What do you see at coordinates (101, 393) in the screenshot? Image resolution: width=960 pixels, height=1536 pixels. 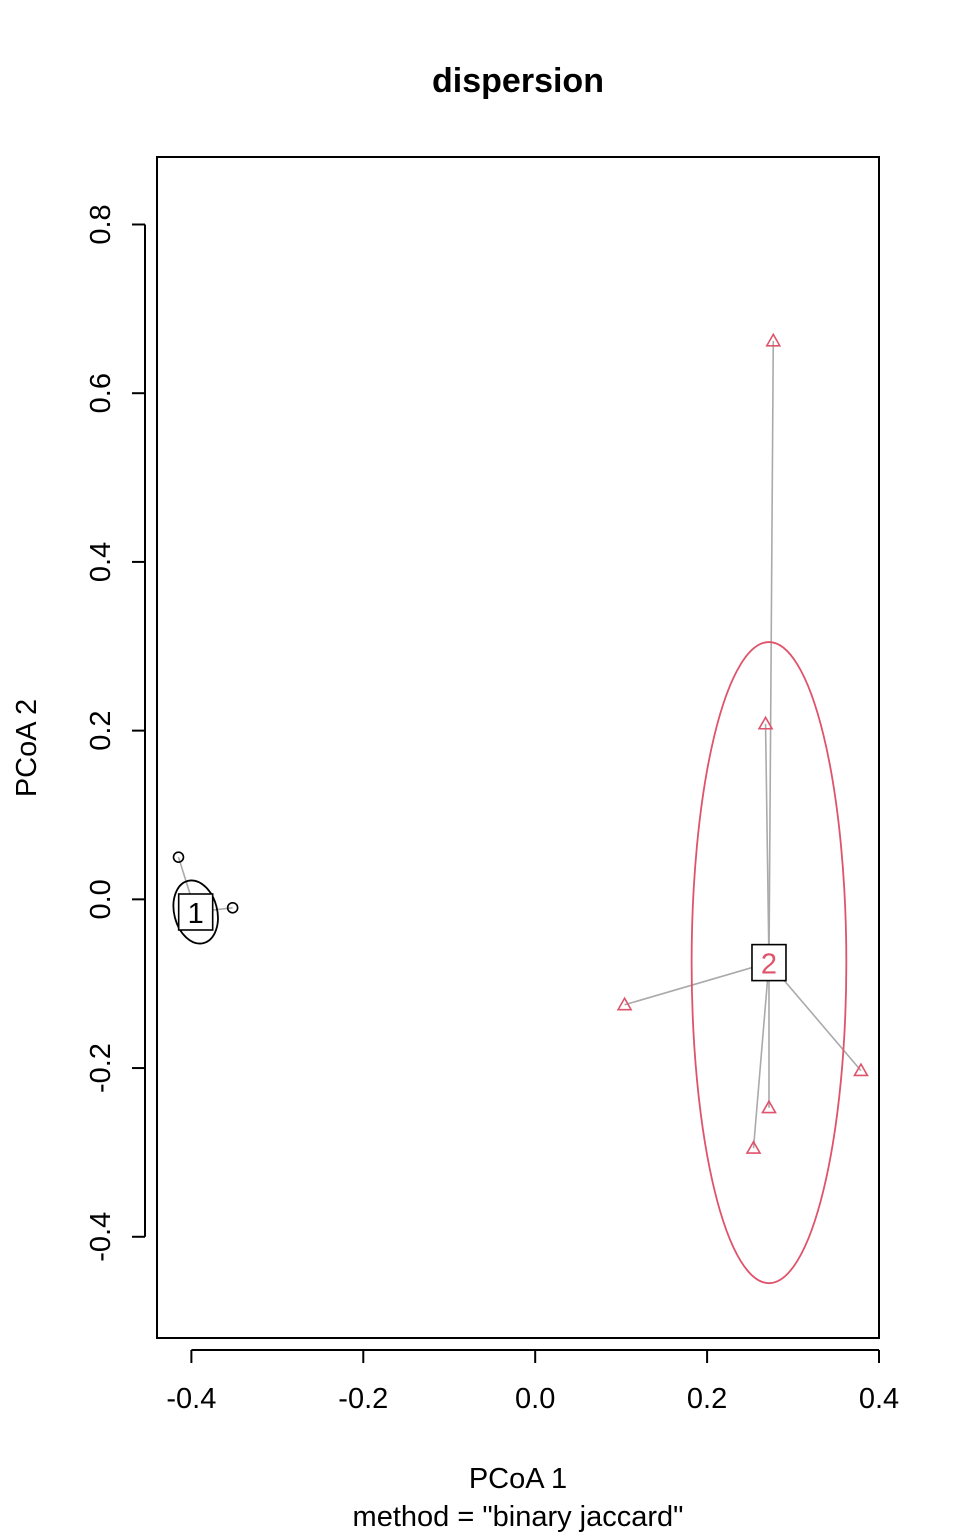 I see `y-tick-label: 0.6` at bounding box center [101, 393].